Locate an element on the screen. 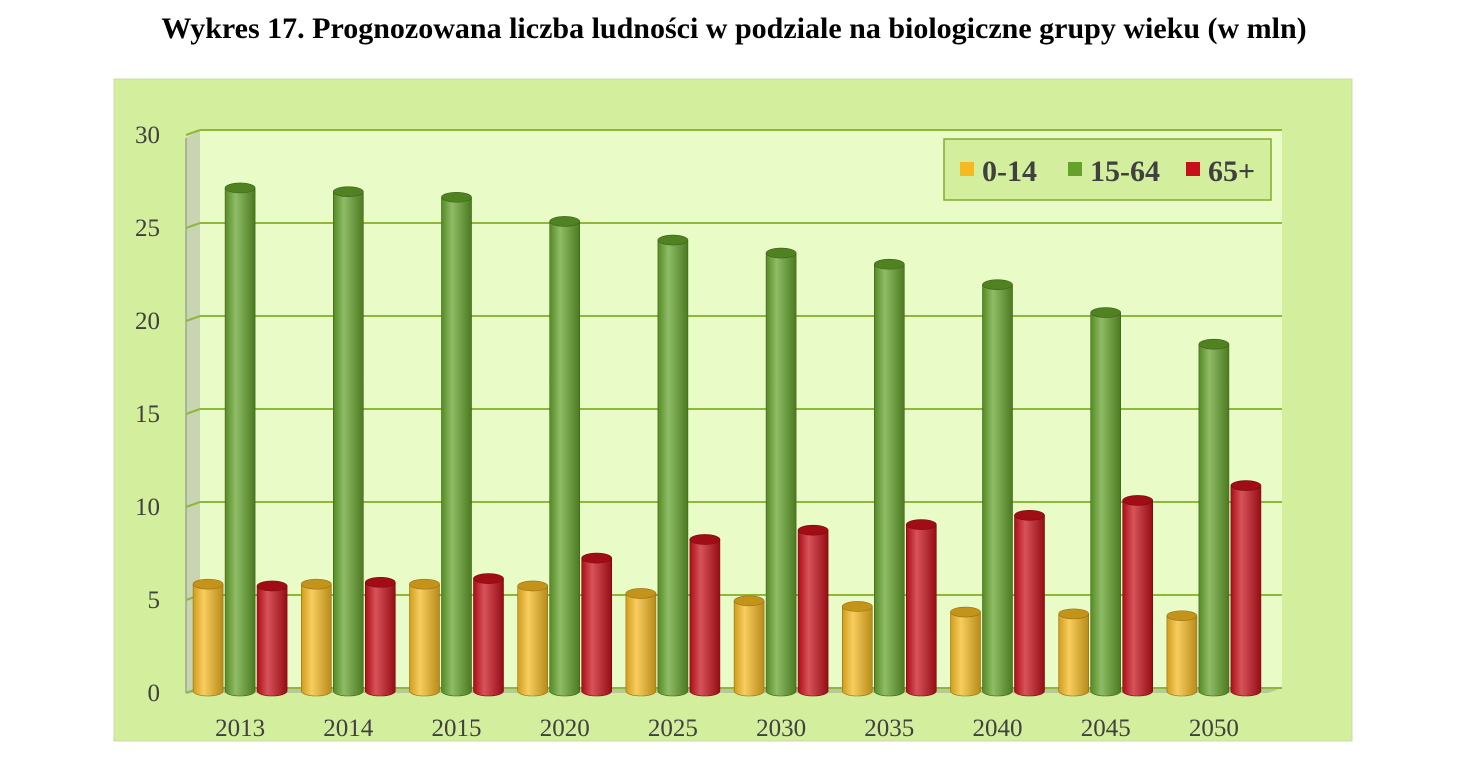 The width and height of the screenshot is (1468, 760). bar-0-14-2014 is located at coordinates (316, 637).